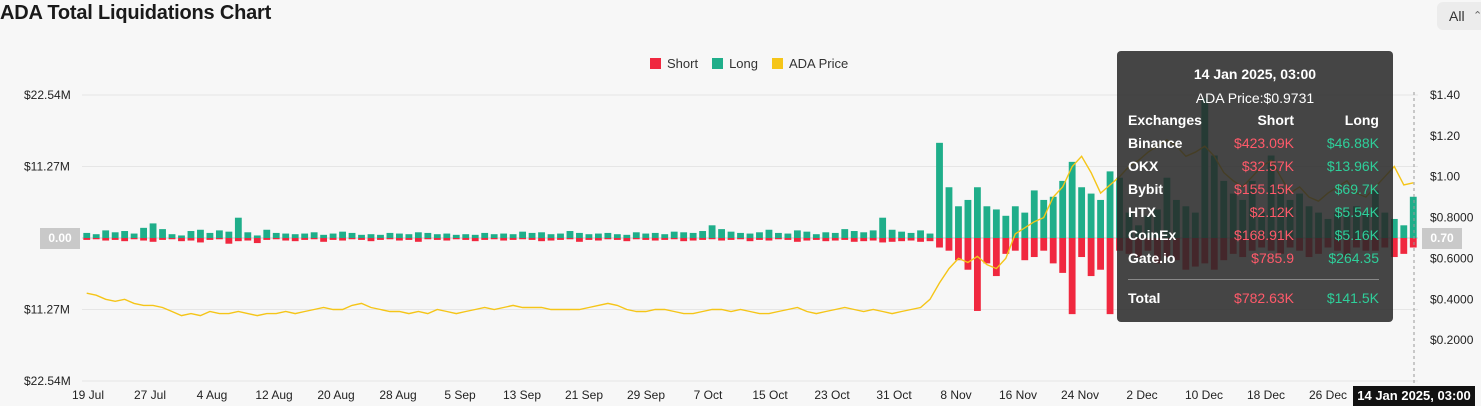 Image resolution: width=1481 pixels, height=406 pixels. I want to click on x-tick-label: 18 Dec, so click(1266, 395).